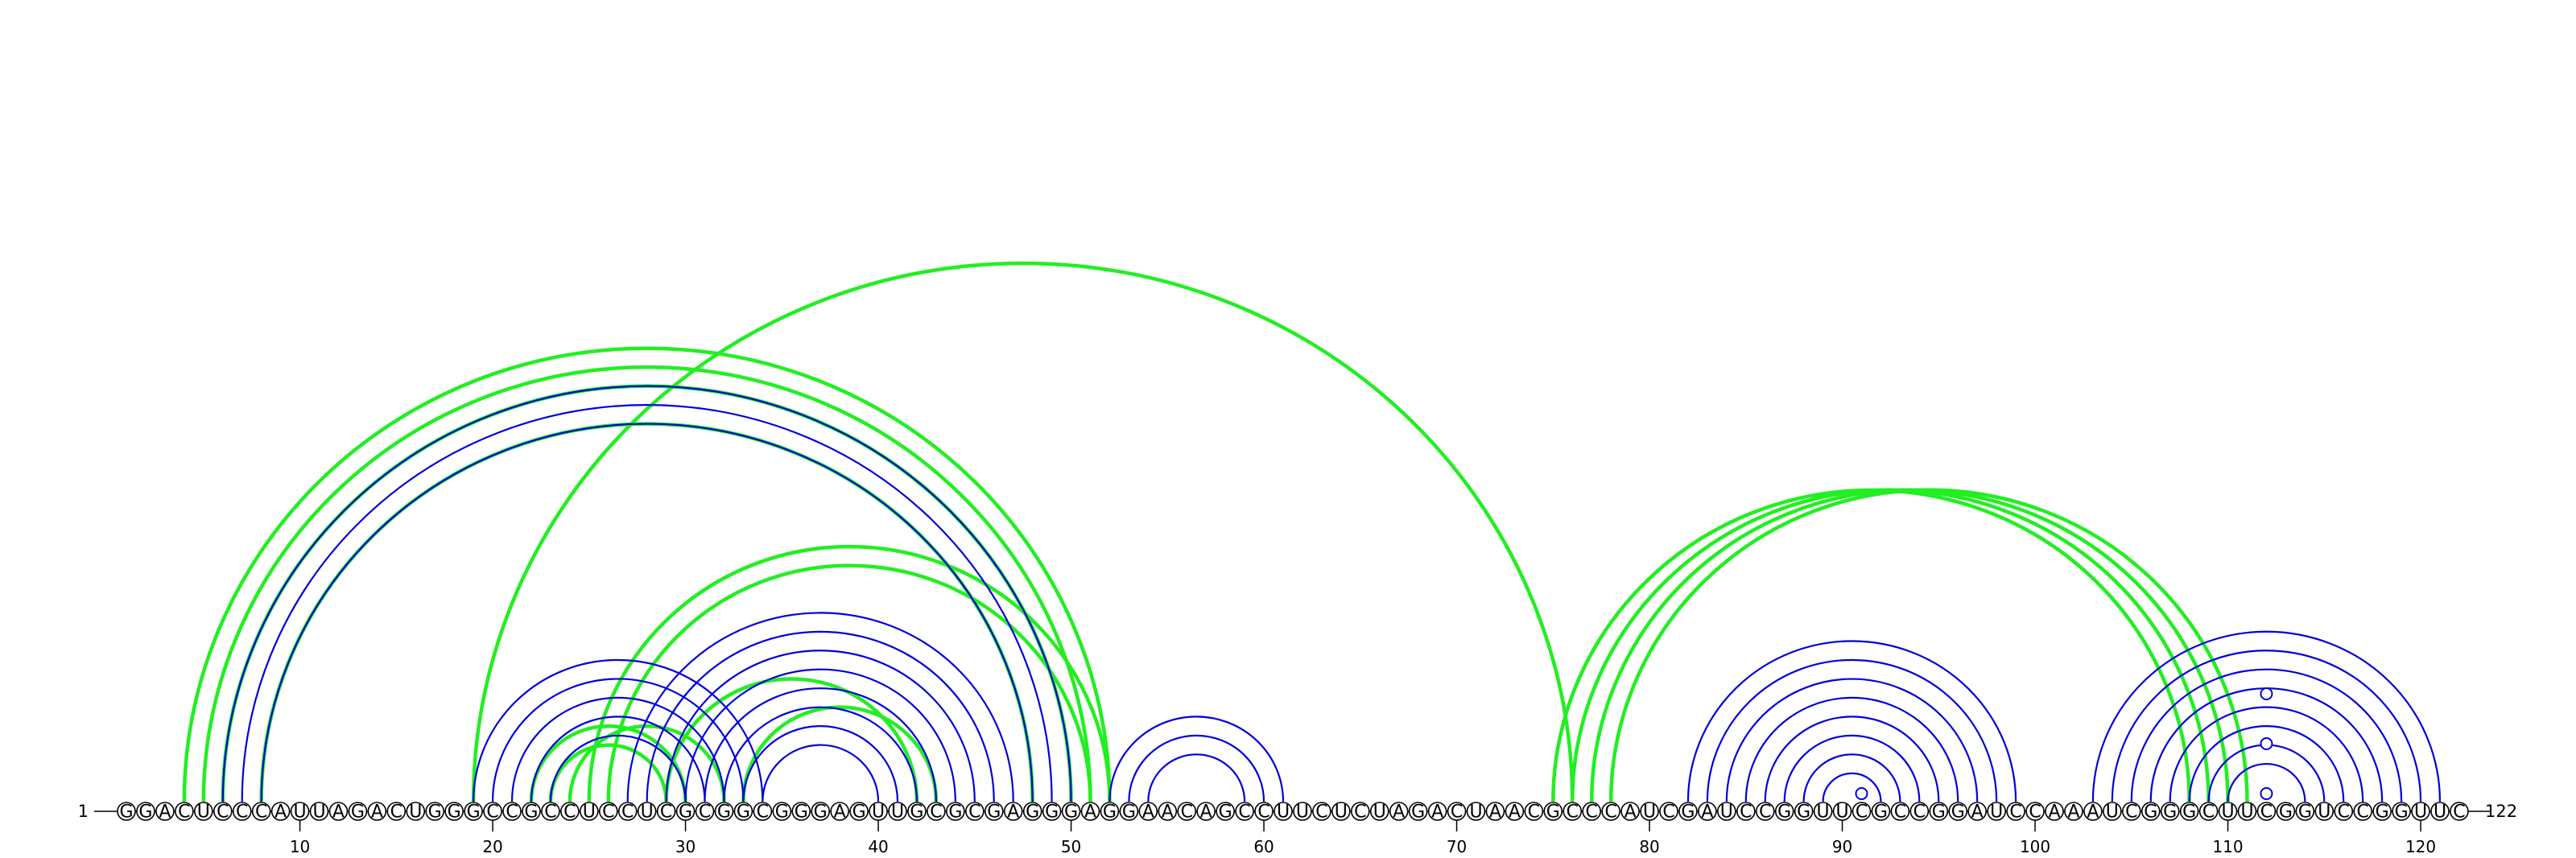  Describe the element at coordinates (1668, 813) in the screenshot. I see `nucleotide-81: C` at that location.